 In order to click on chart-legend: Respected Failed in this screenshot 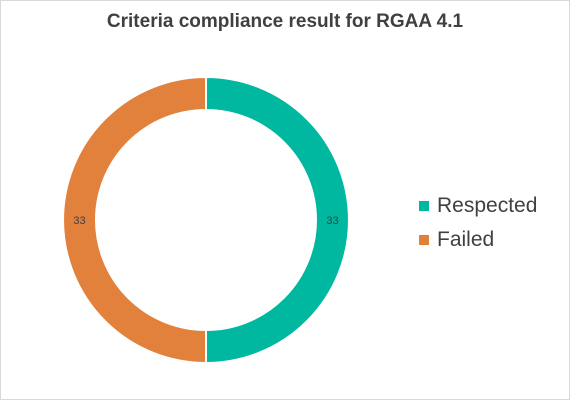, I will do `click(478, 223)`.